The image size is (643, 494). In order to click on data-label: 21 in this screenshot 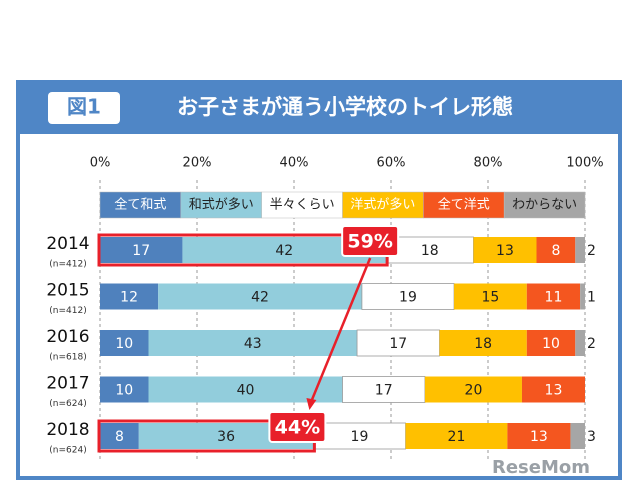, I will do `click(457, 437)`.